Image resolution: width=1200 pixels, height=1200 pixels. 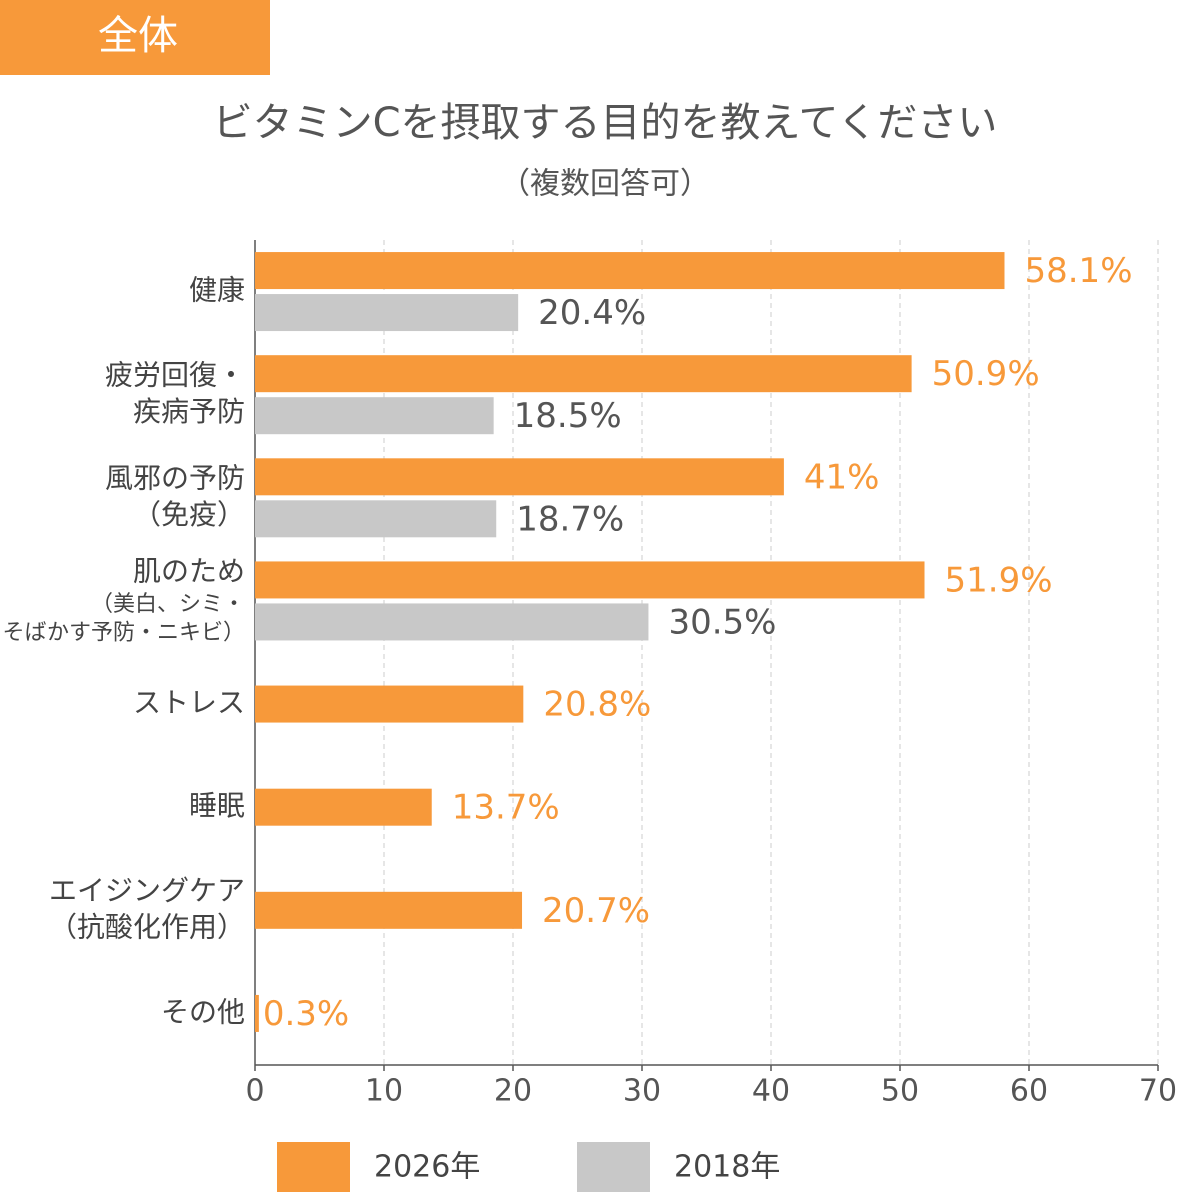 I want to click on badge-bg, so click(x=135, y=37).